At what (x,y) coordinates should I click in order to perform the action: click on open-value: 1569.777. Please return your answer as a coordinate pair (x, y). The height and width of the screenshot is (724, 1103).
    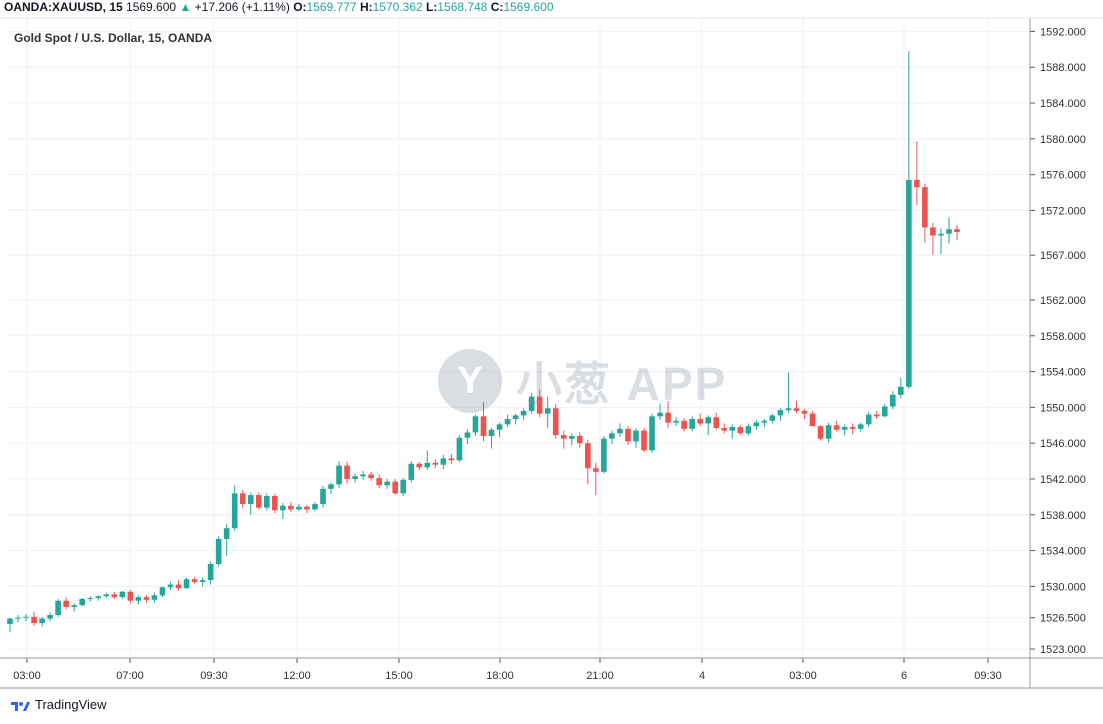
    Looking at the image, I should click on (331, 7).